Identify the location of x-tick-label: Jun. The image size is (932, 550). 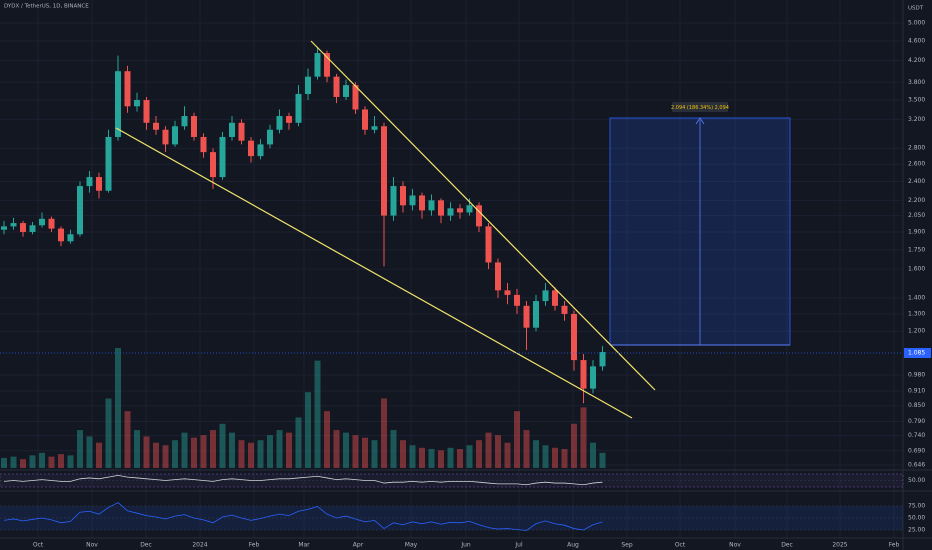
(465, 545).